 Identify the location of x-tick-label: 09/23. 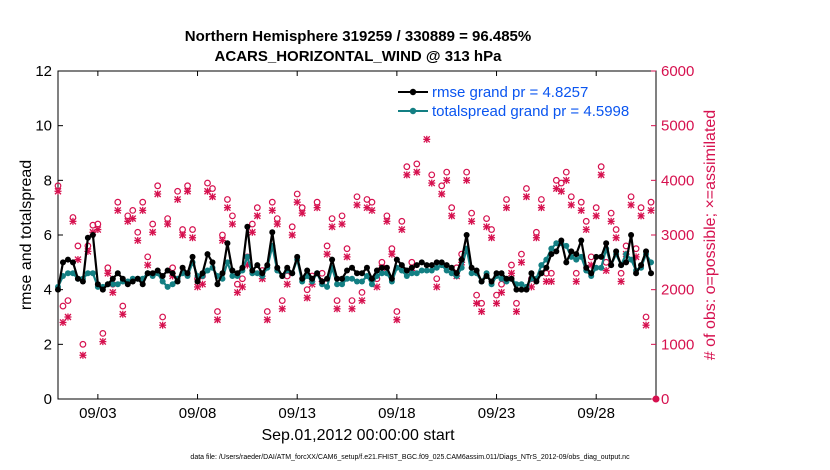
(497, 413).